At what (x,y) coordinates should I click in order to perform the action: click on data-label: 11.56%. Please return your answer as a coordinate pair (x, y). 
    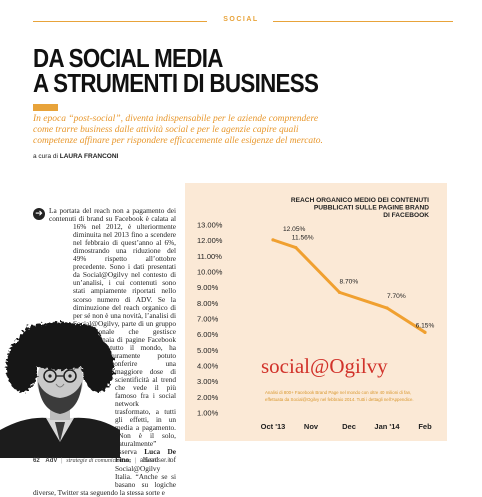
    Looking at the image, I should click on (303, 238).